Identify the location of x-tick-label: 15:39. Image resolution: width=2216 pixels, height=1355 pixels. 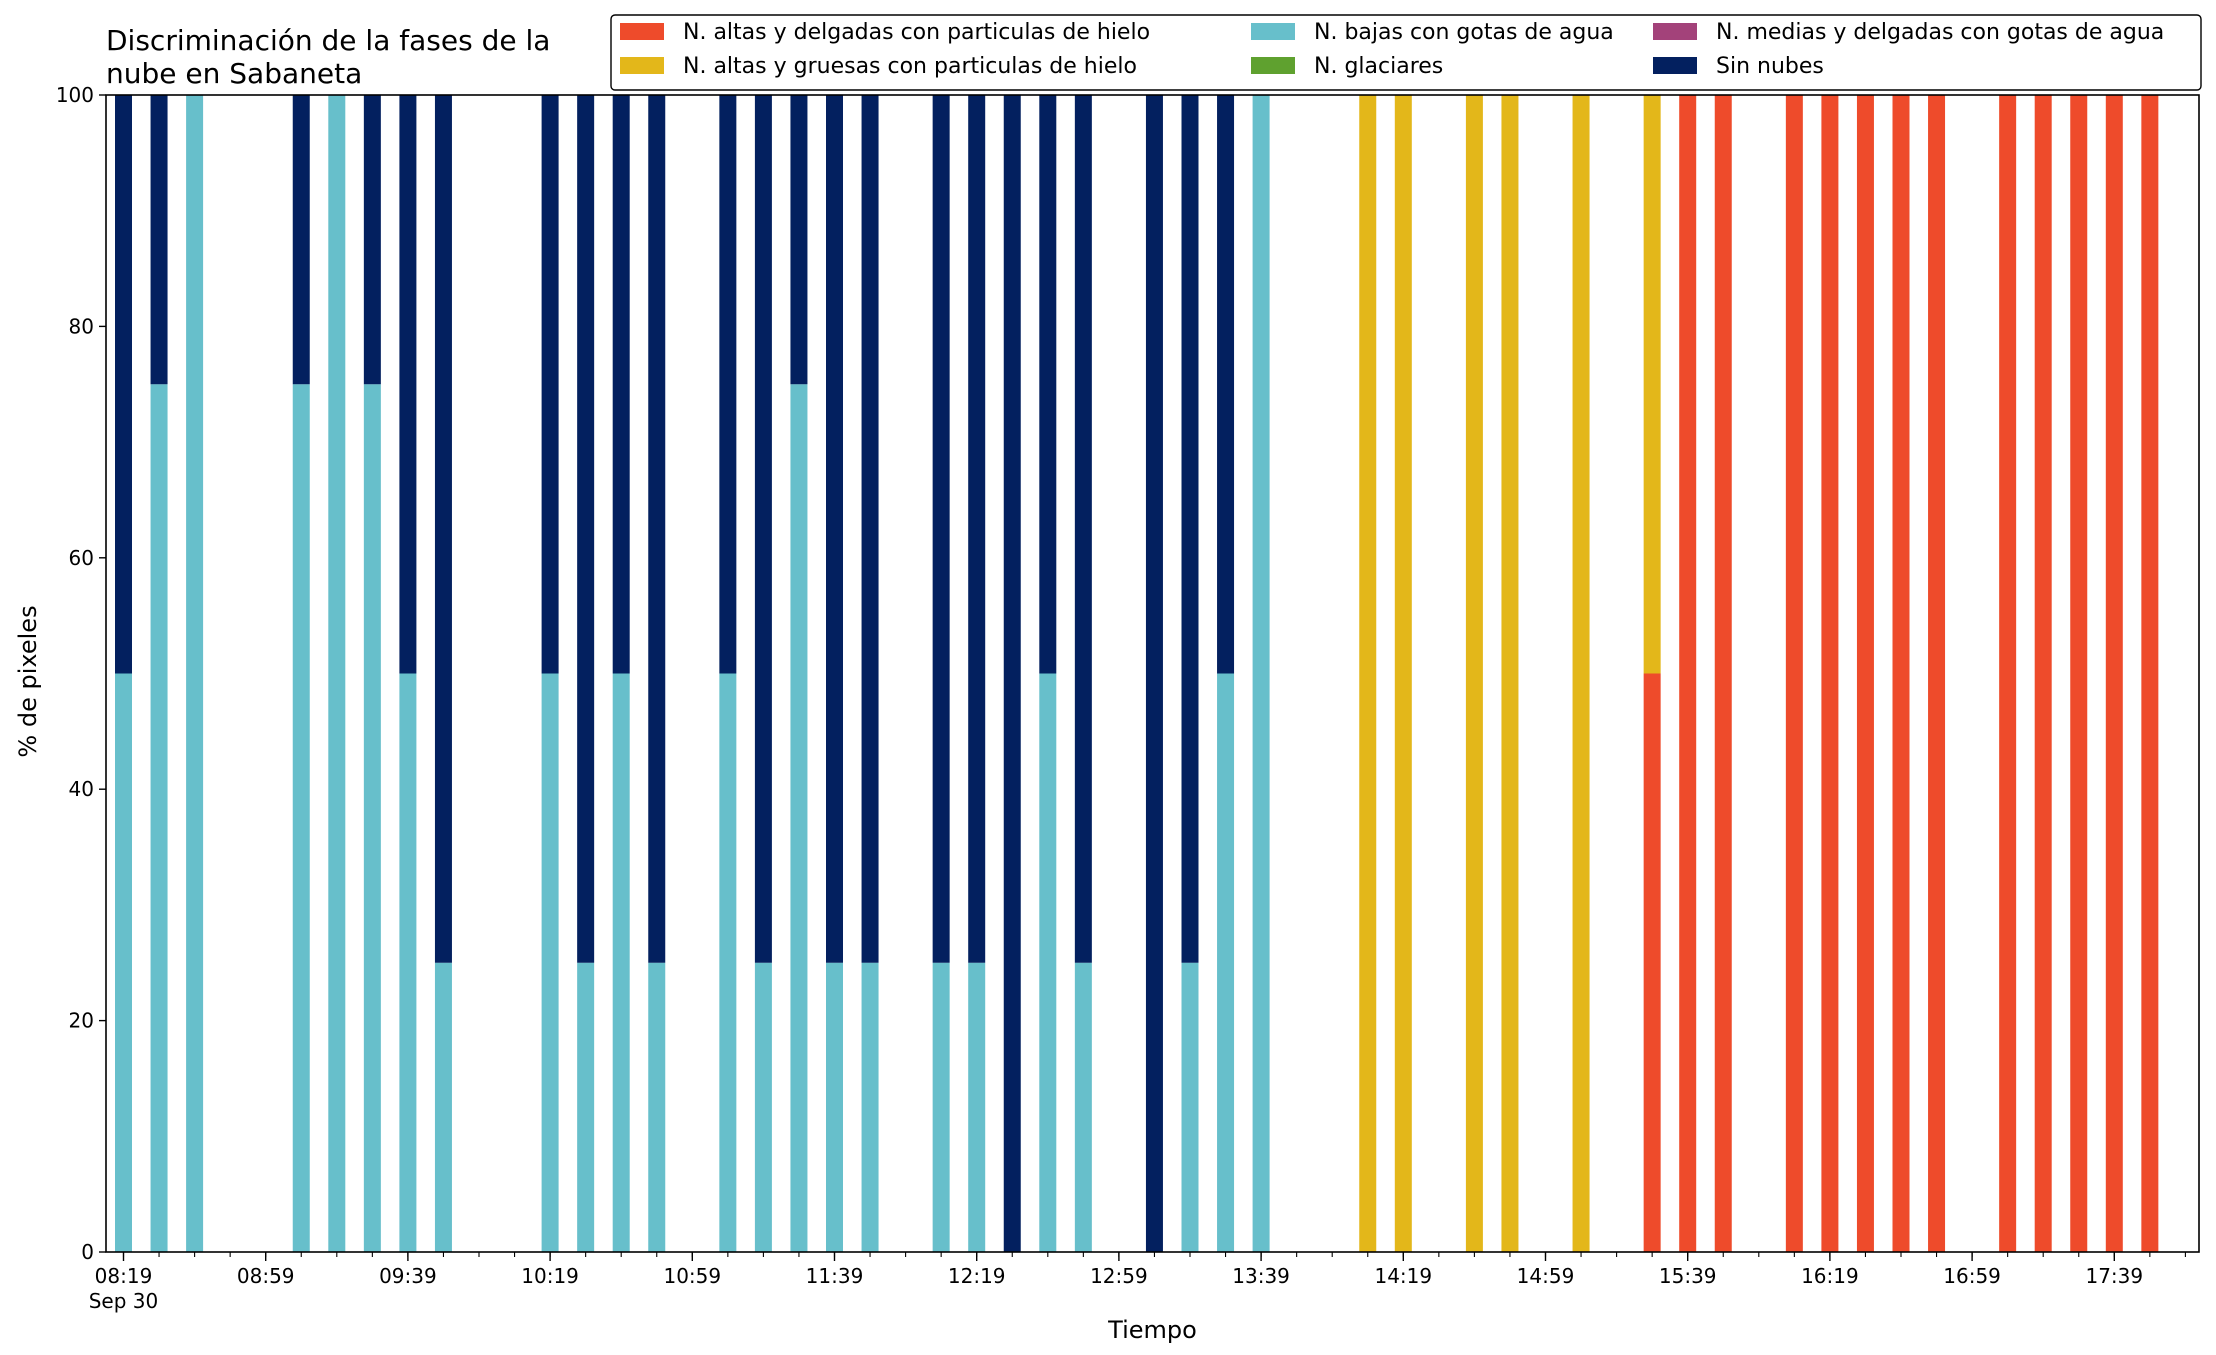
(1688, 1276).